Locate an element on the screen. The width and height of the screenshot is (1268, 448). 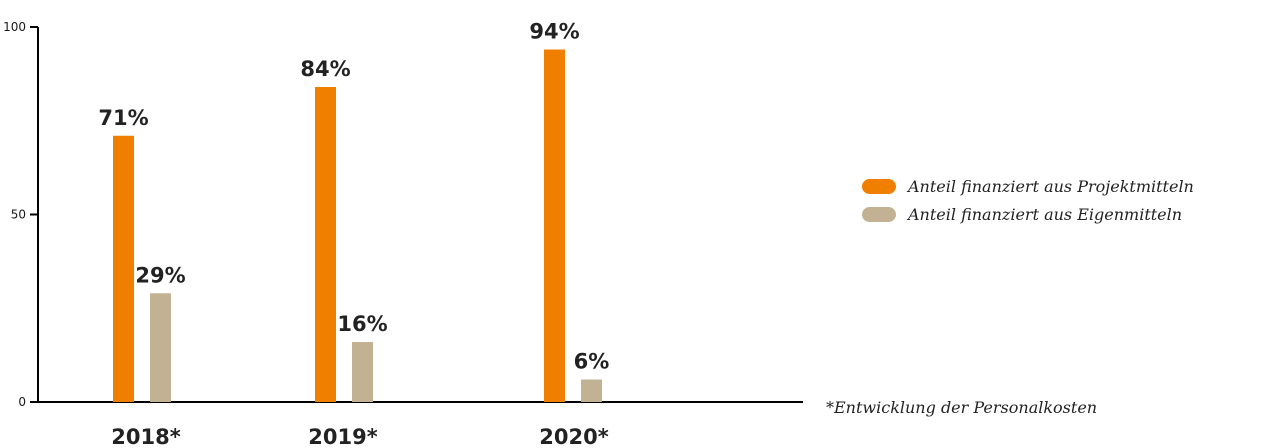
y-tick-label: 0 is located at coordinates (22, 402).